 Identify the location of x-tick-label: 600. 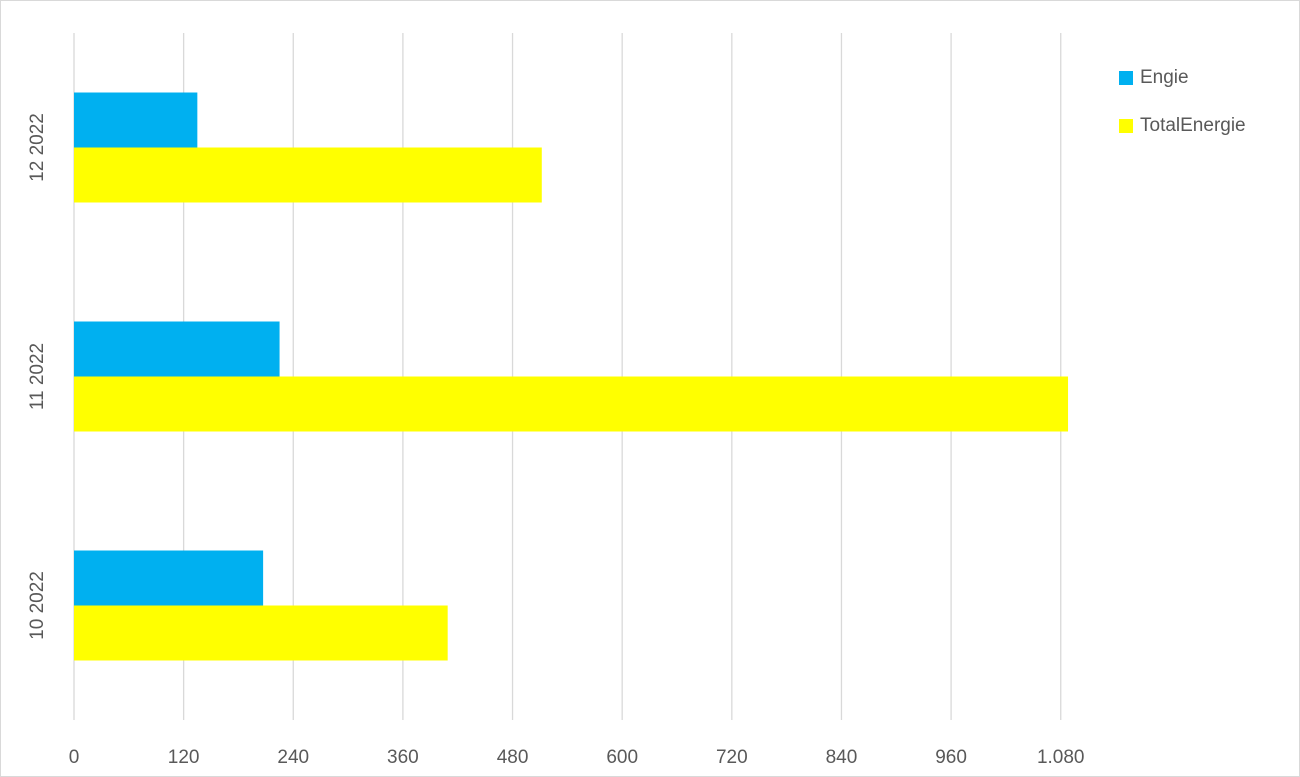
(622, 757).